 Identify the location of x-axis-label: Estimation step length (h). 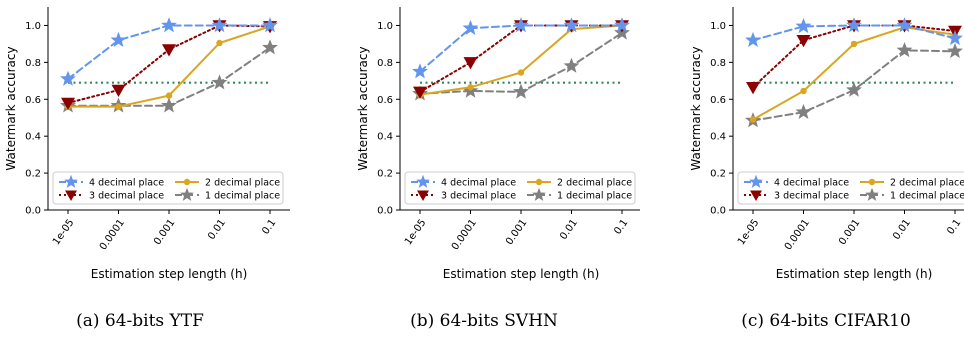
(854, 274).